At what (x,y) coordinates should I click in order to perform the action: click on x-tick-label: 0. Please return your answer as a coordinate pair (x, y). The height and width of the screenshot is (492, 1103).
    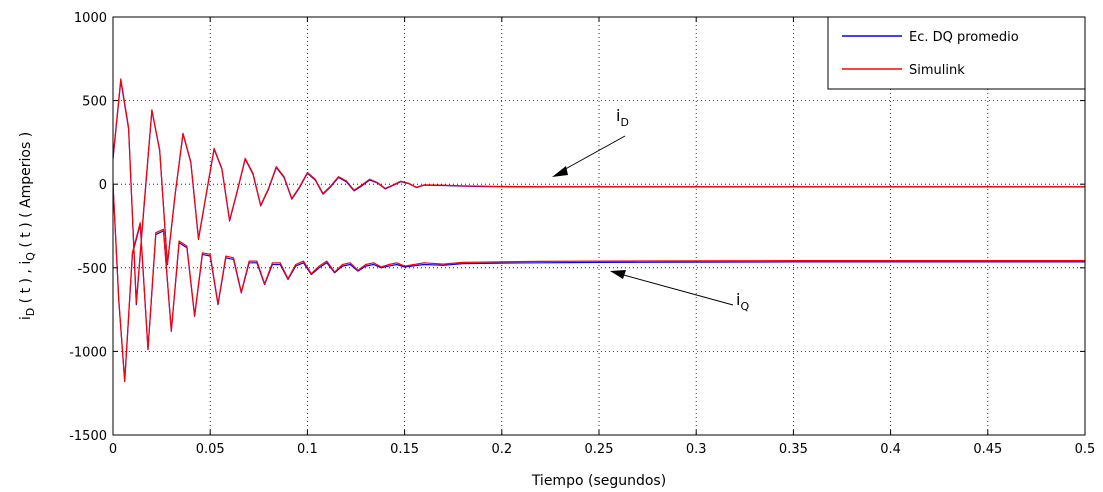
    Looking at the image, I should click on (113, 449).